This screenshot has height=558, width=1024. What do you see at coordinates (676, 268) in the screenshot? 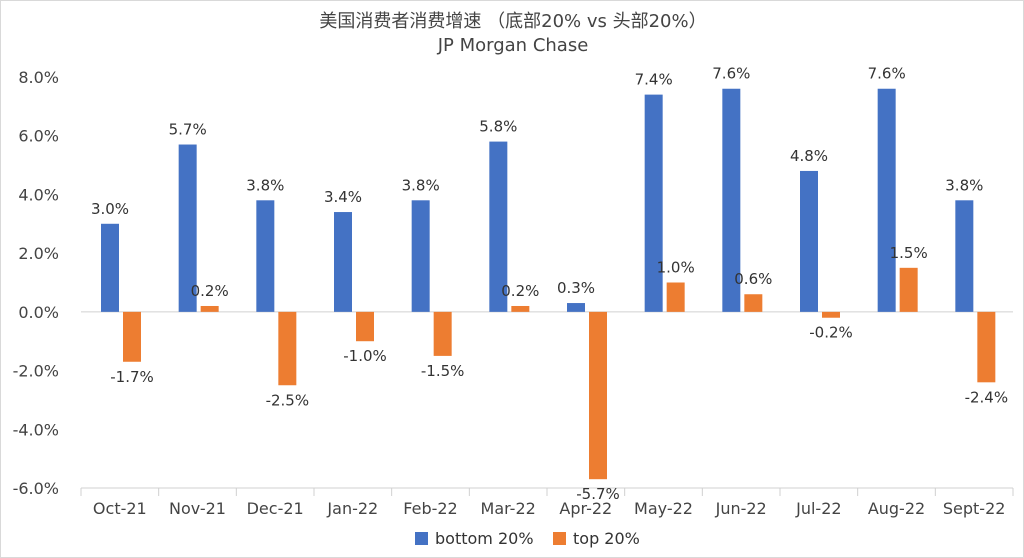
I see `data-label-top-20: 1.0%` at bounding box center [676, 268].